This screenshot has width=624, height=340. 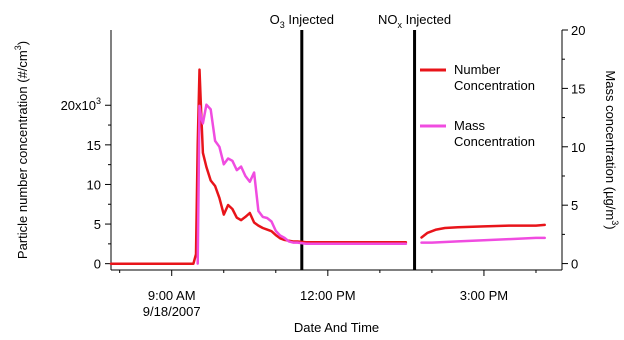 I want to click on y-left-tick-label: 0, so click(x=97, y=264).